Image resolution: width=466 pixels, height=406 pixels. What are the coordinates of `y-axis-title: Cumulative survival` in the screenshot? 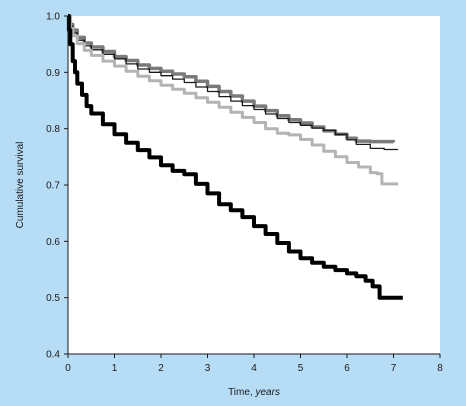 It's located at (20, 185).